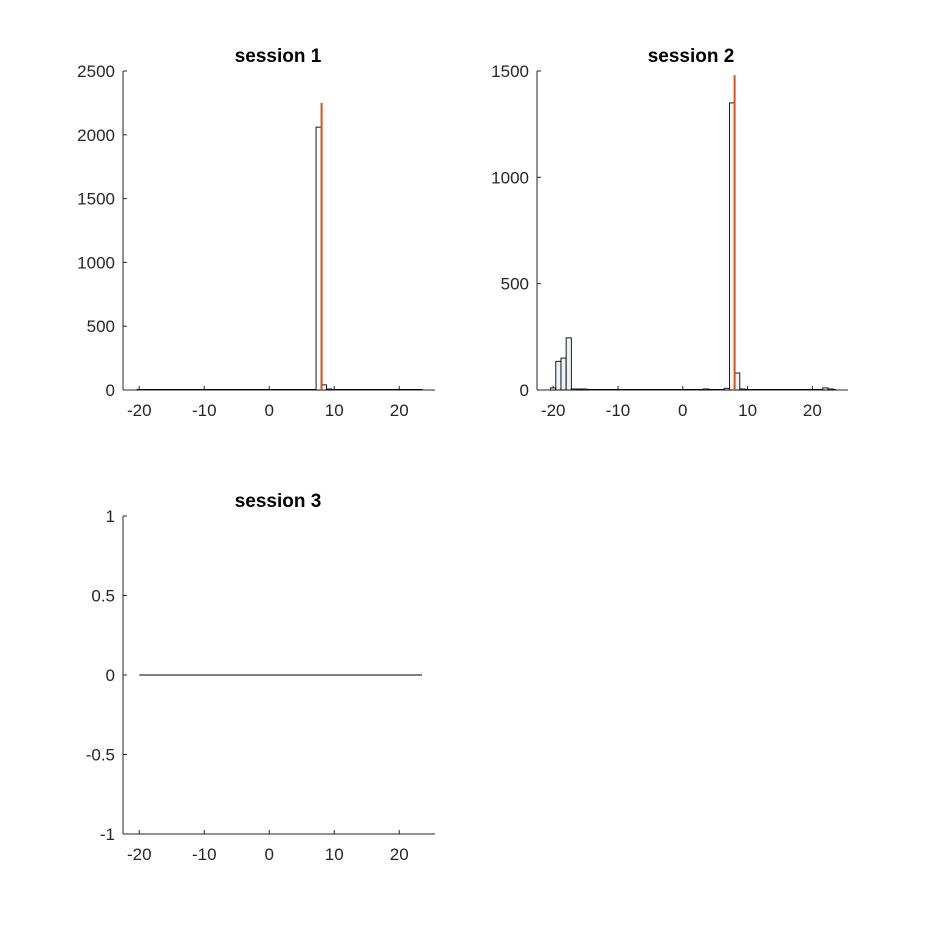  Describe the element at coordinates (278, 501) in the screenshot. I see `session-3-title: session 3` at that location.